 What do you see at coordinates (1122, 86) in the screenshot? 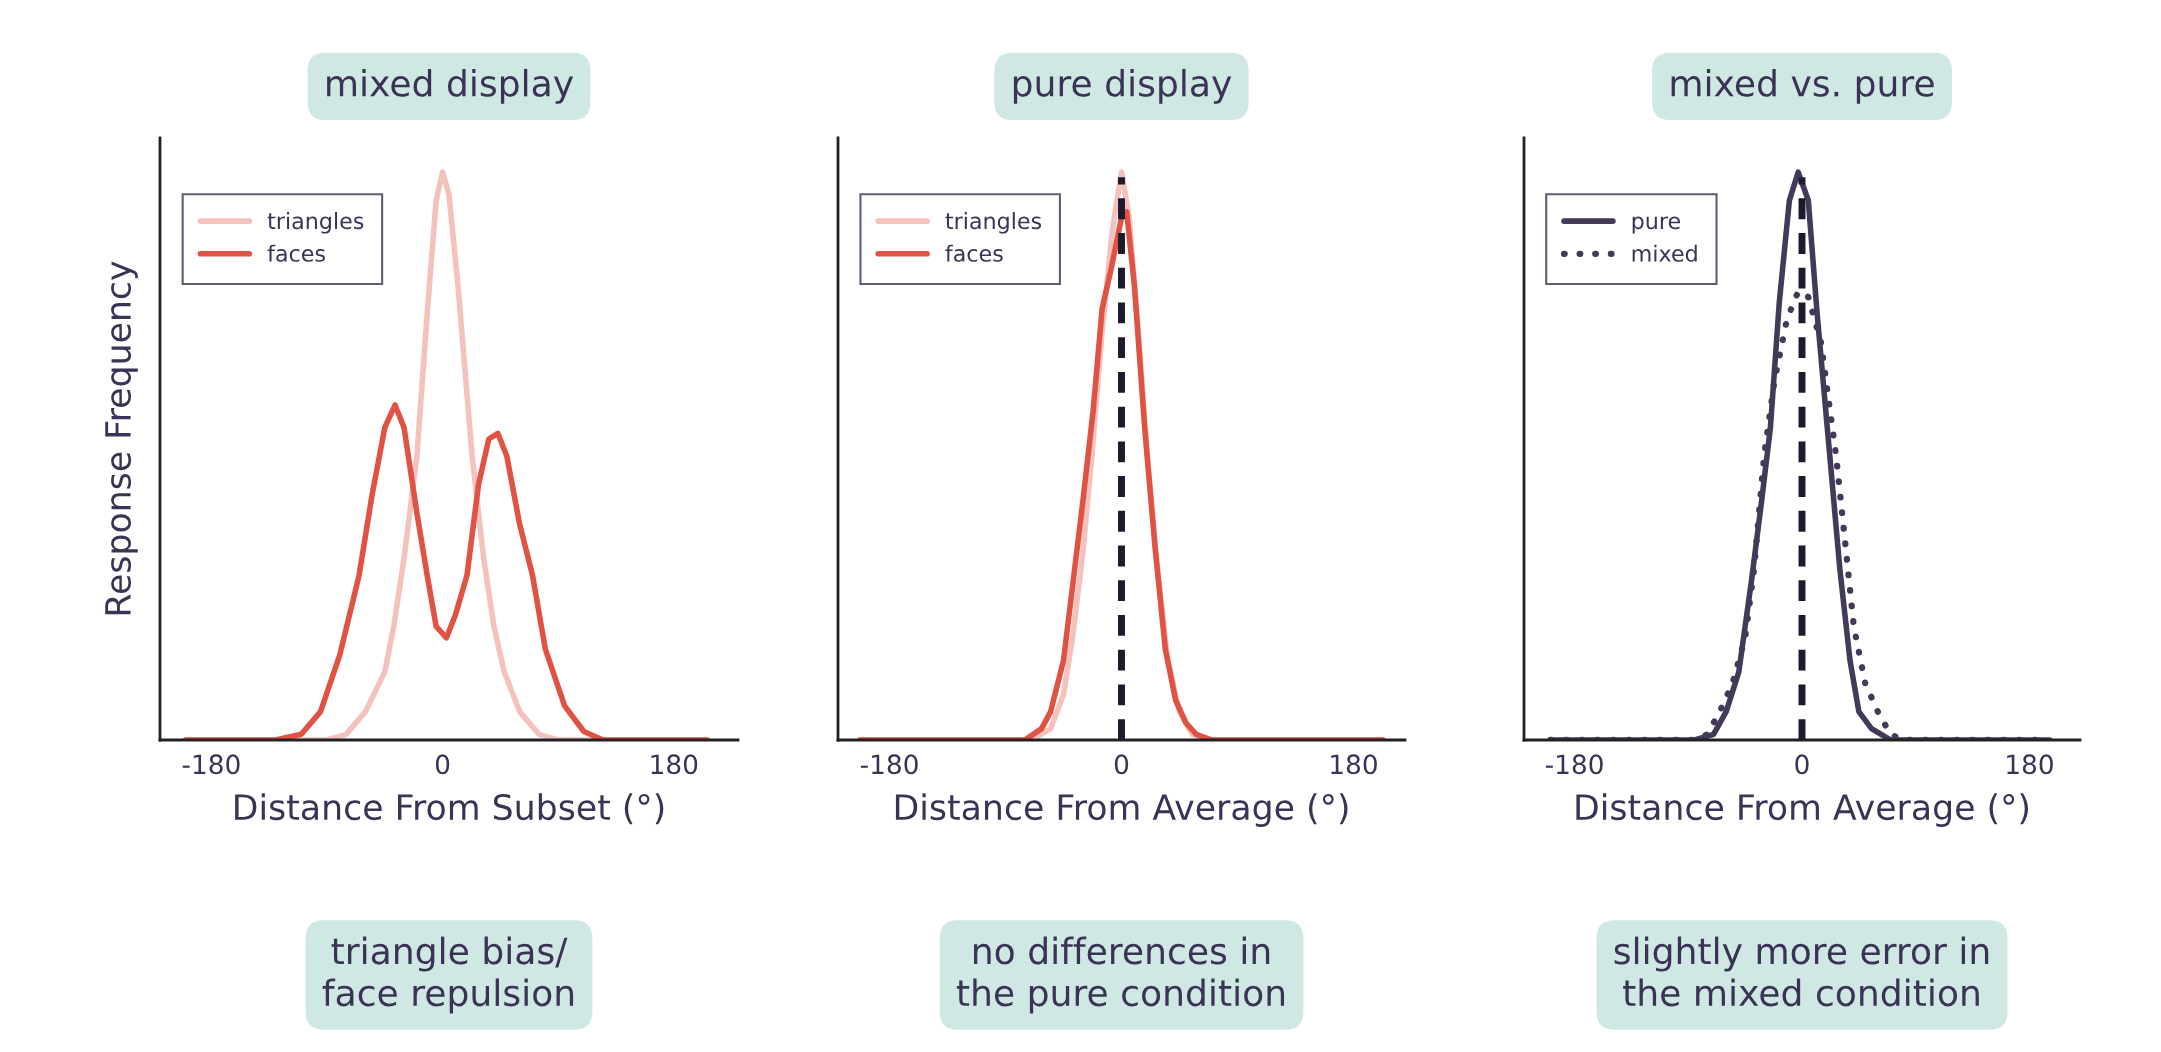
I see `chart-title: pure display` at bounding box center [1122, 86].